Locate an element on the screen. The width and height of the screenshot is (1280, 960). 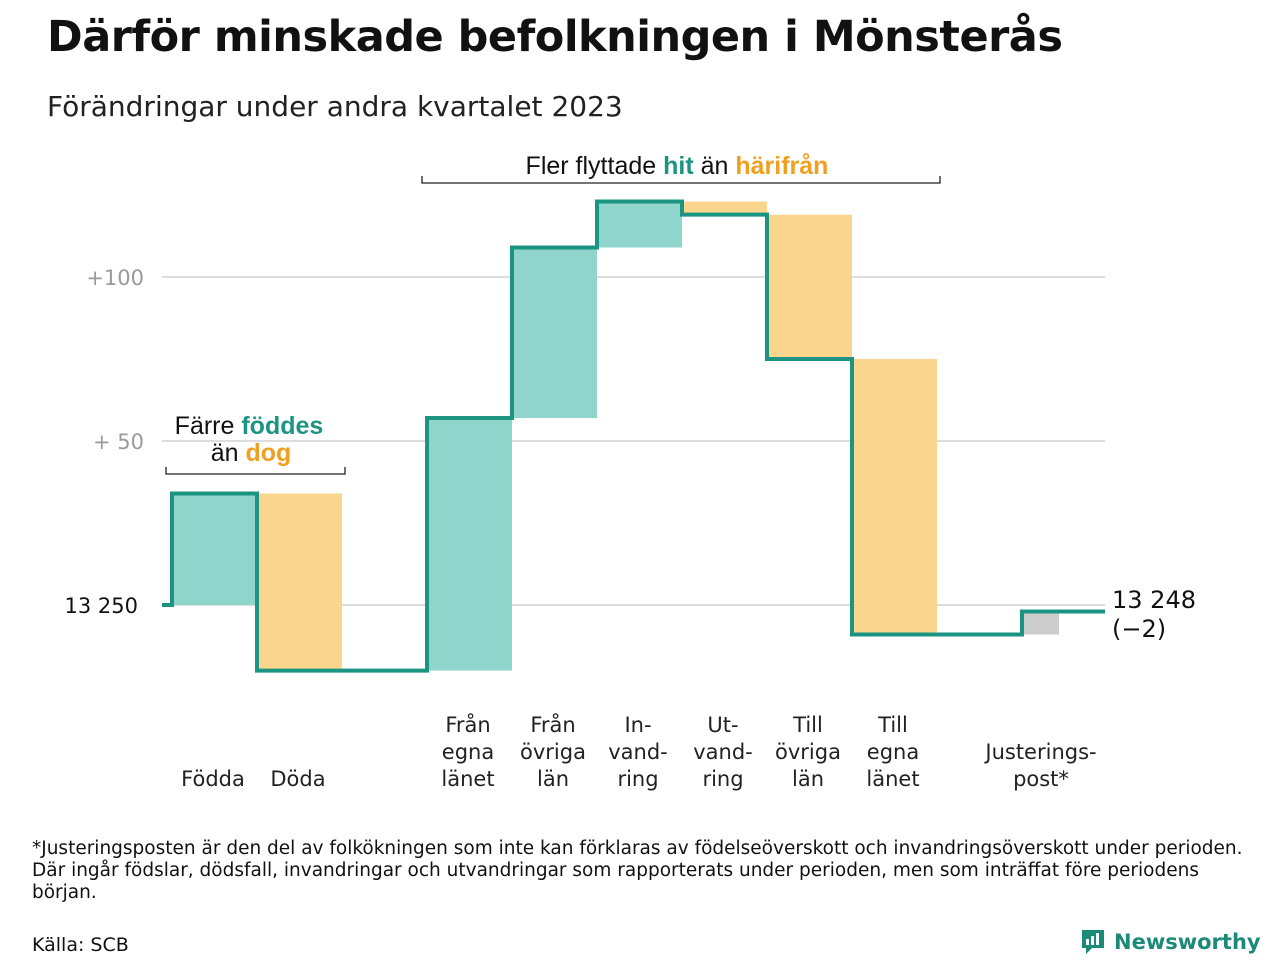
annotation-births-line1: Färre föddes is located at coordinates (249, 426).